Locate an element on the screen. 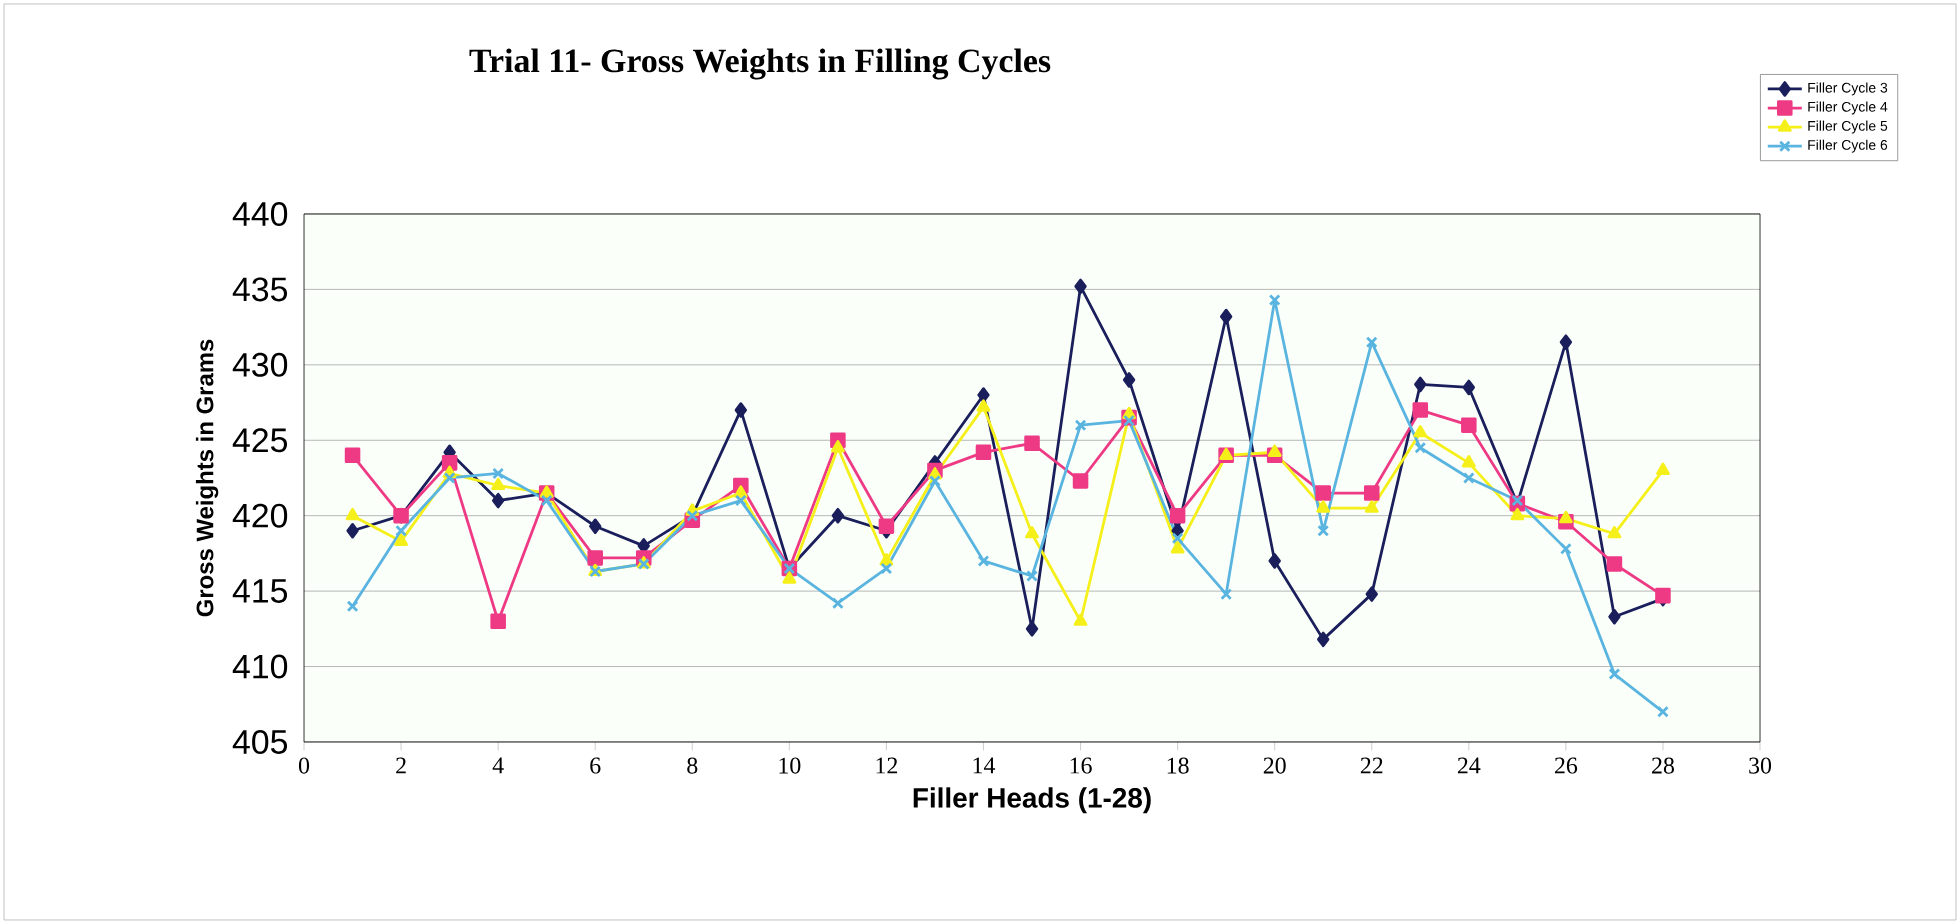  x-tick-label: 8 is located at coordinates (692, 765).